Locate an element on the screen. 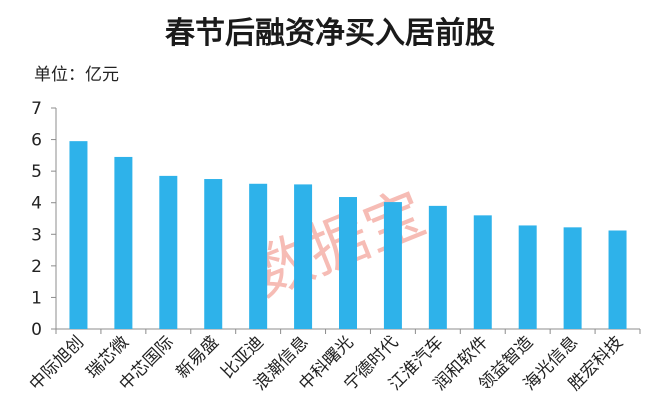 The height and width of the screenshot is (420, 660). watermark: 数据宝 is located at coordinates (338, 244).